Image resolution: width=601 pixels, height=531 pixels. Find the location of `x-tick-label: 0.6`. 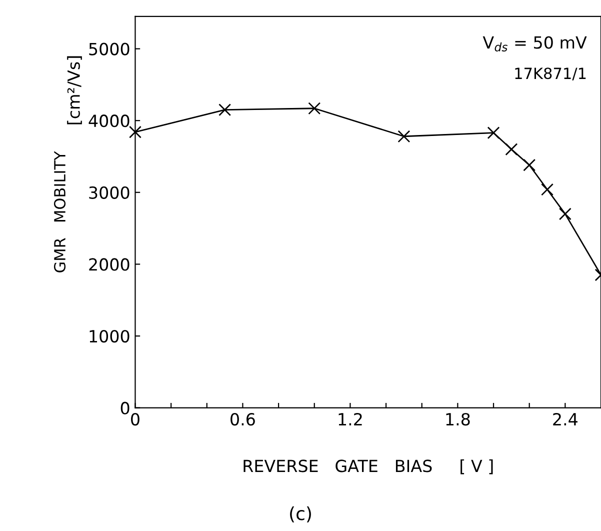

x-tick-label: 0.6 is located at coordinates (242, 419).